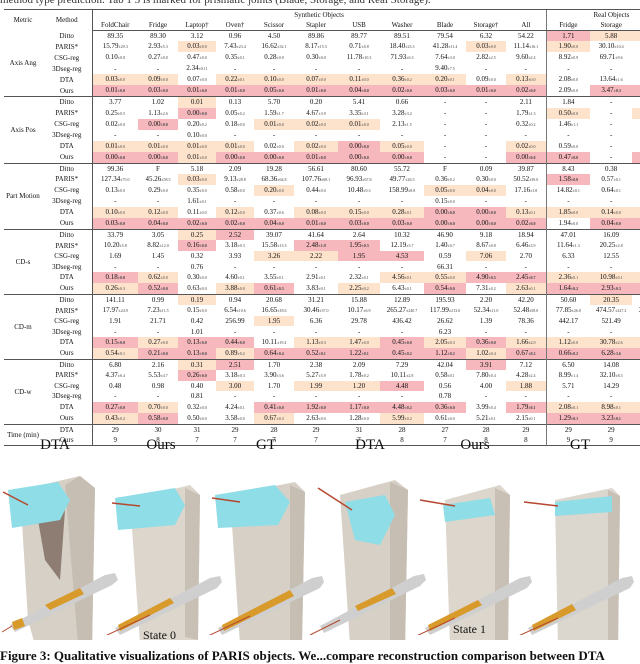 The image size is (640, 664). What do you see at coordinates (67, 396) in the screenshot?
I see `method-label: 3Dseg-reg` at bounding box center [67, 396].